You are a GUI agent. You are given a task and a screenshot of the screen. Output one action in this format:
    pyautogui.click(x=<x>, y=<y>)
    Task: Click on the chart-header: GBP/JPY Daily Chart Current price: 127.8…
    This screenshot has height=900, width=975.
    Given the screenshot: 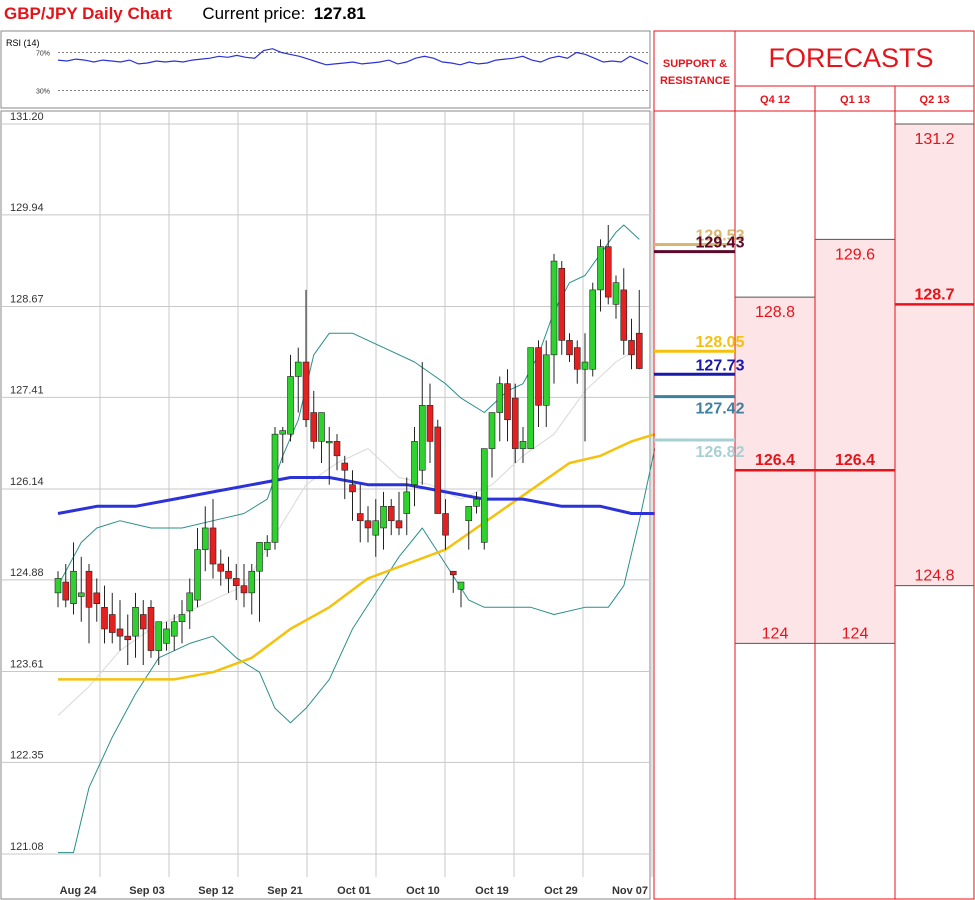 What is the action you would take?
    pyautogui.click(x=185, y=16)
    